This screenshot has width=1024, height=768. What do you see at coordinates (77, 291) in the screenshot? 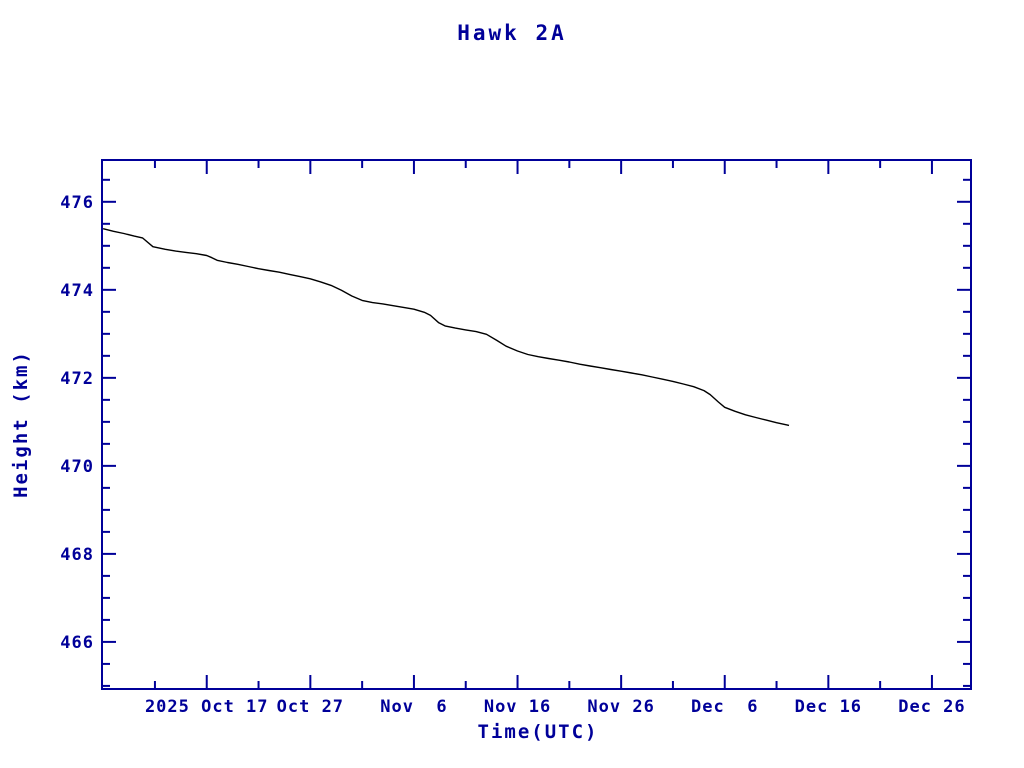
I see `y-tick-label: 474` at bounding box center [77, 291].